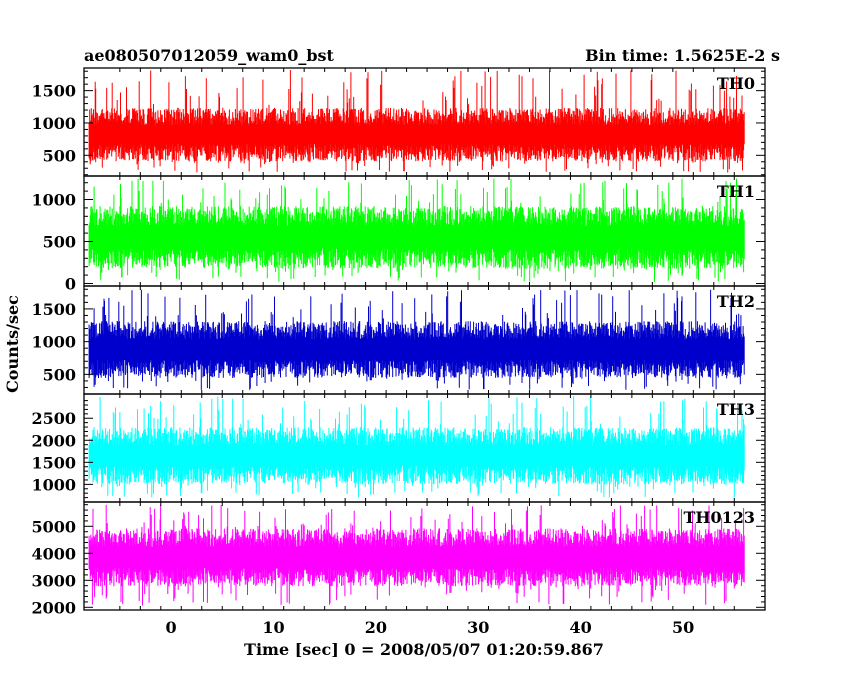 The height and width of the screenshot is (684, 850). Describe the element at coordinates (736, 301) in the screenshot. I see `panel-label-th2: TH2` at that location.